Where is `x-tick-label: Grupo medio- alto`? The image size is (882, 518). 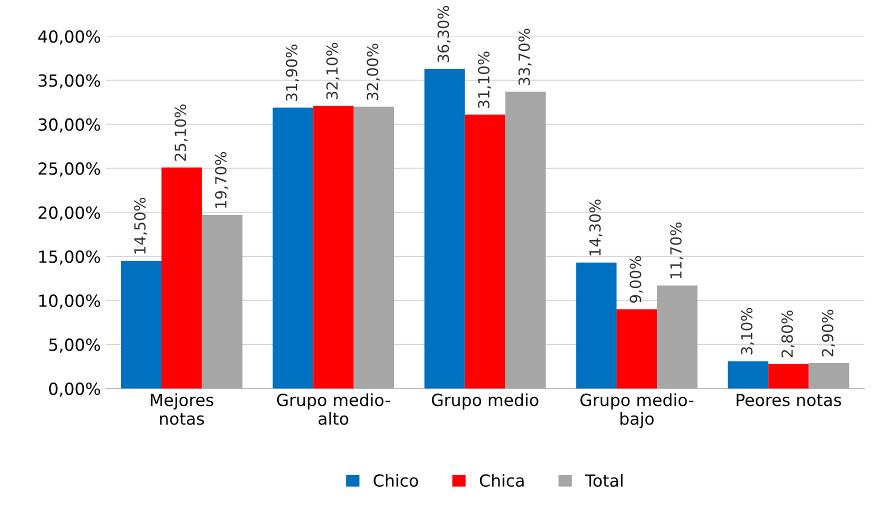
x-tick-label: Grupo medio- alto is located at coordinates (333, 409).